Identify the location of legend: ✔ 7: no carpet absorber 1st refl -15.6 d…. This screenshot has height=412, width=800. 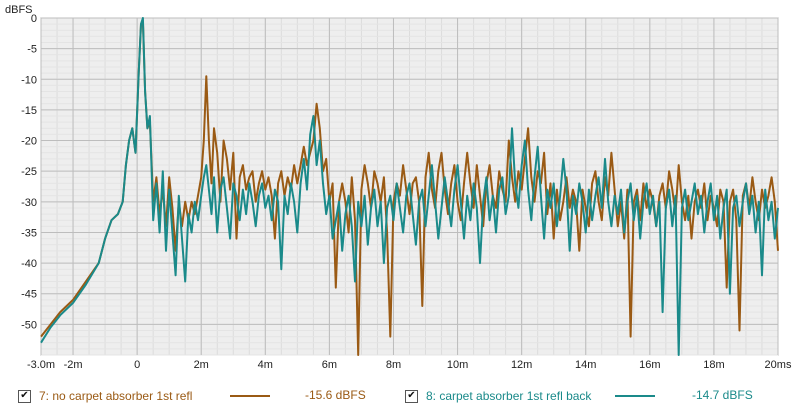
(400, 396).